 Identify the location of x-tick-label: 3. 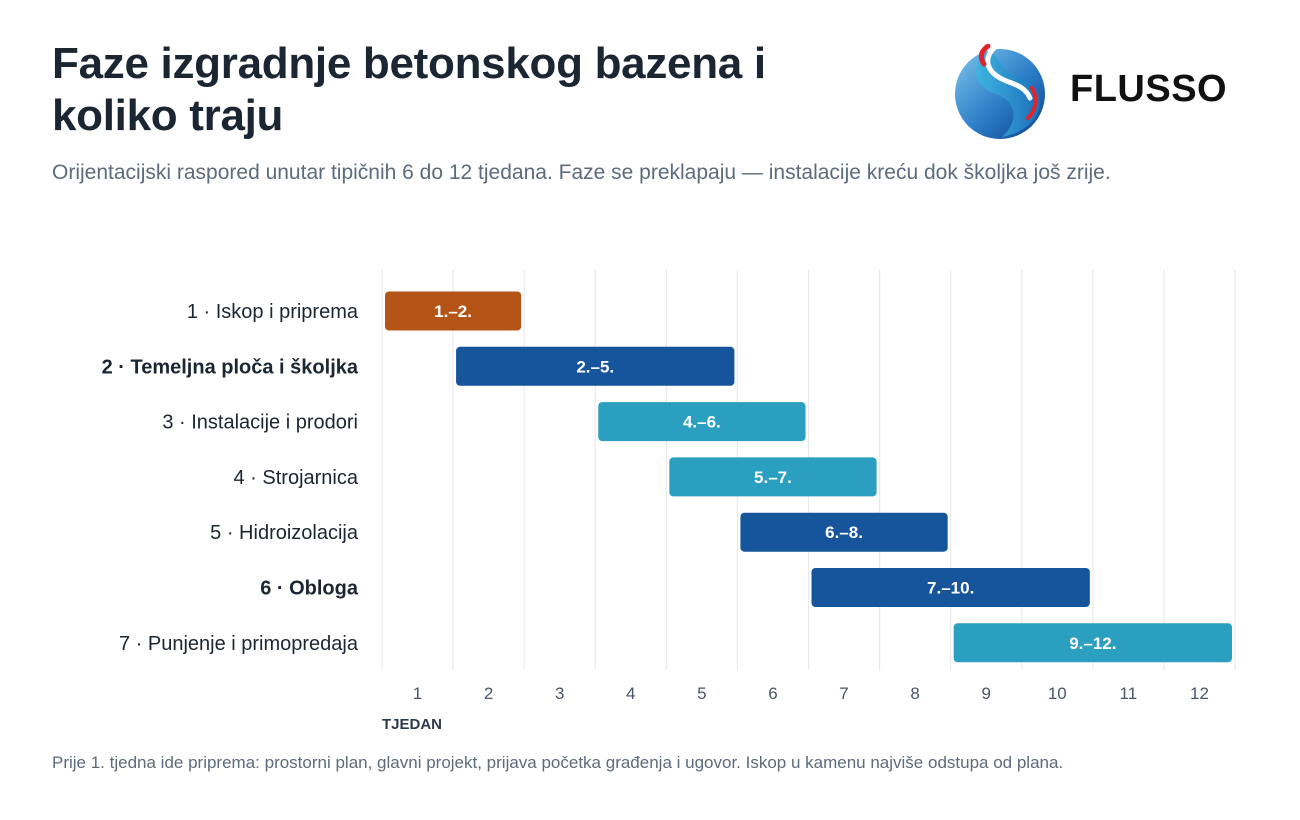
(559, 693).